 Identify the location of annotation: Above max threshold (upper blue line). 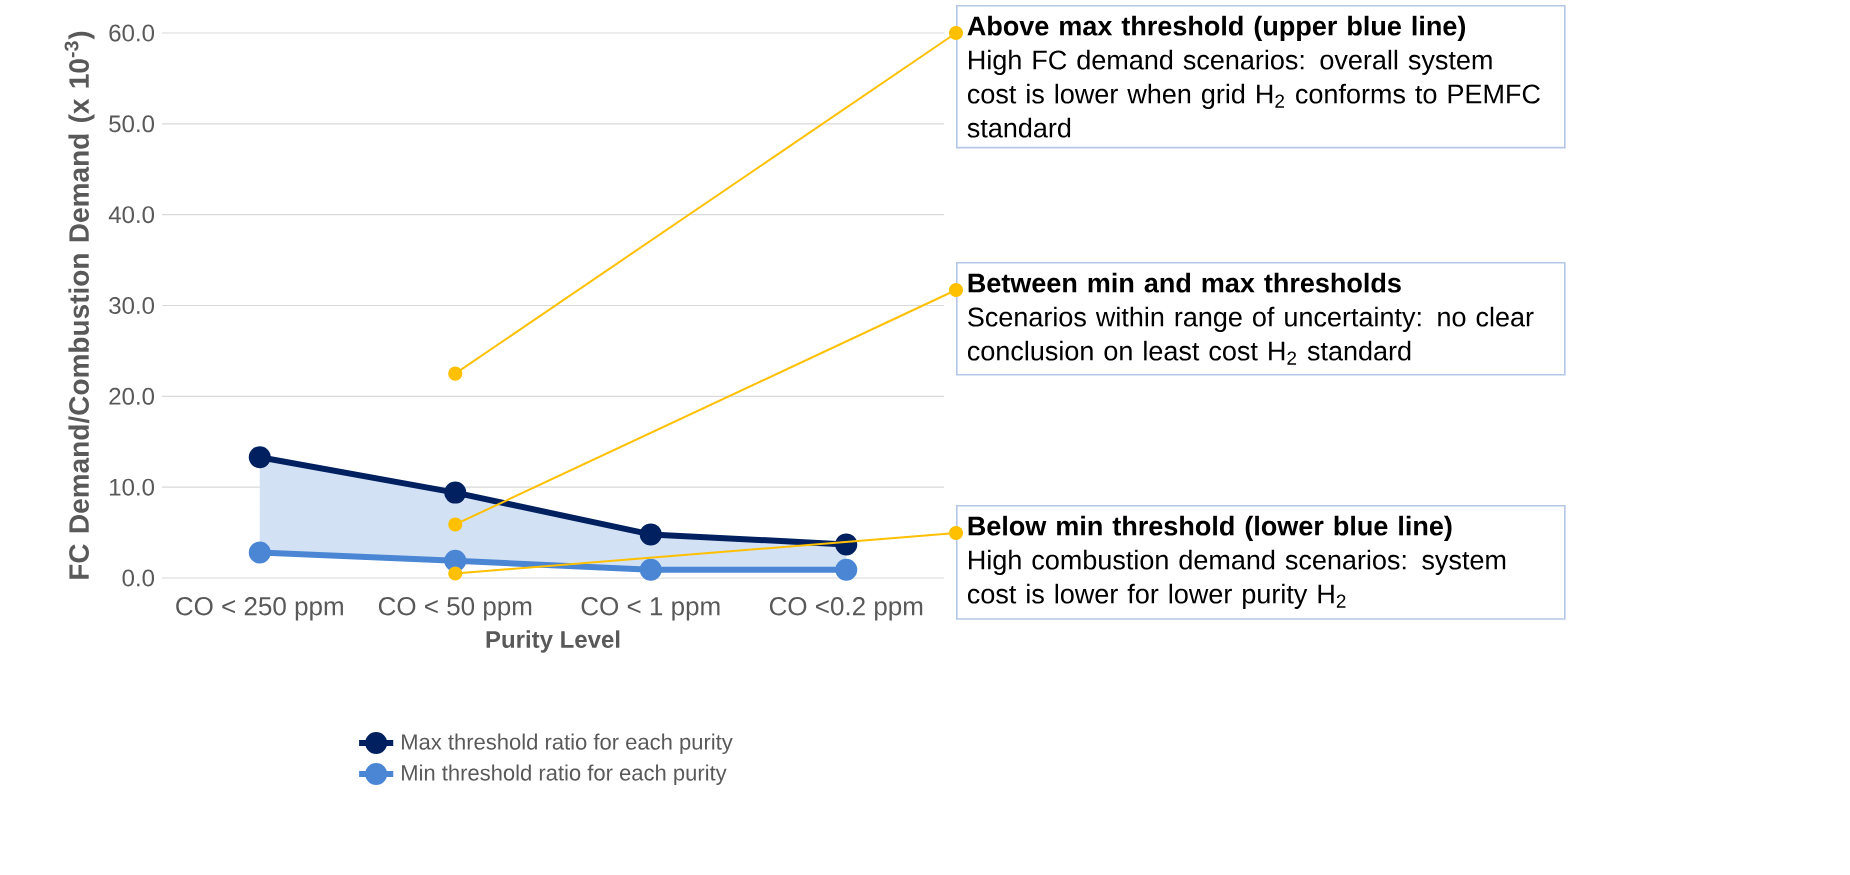
(1216, 28).